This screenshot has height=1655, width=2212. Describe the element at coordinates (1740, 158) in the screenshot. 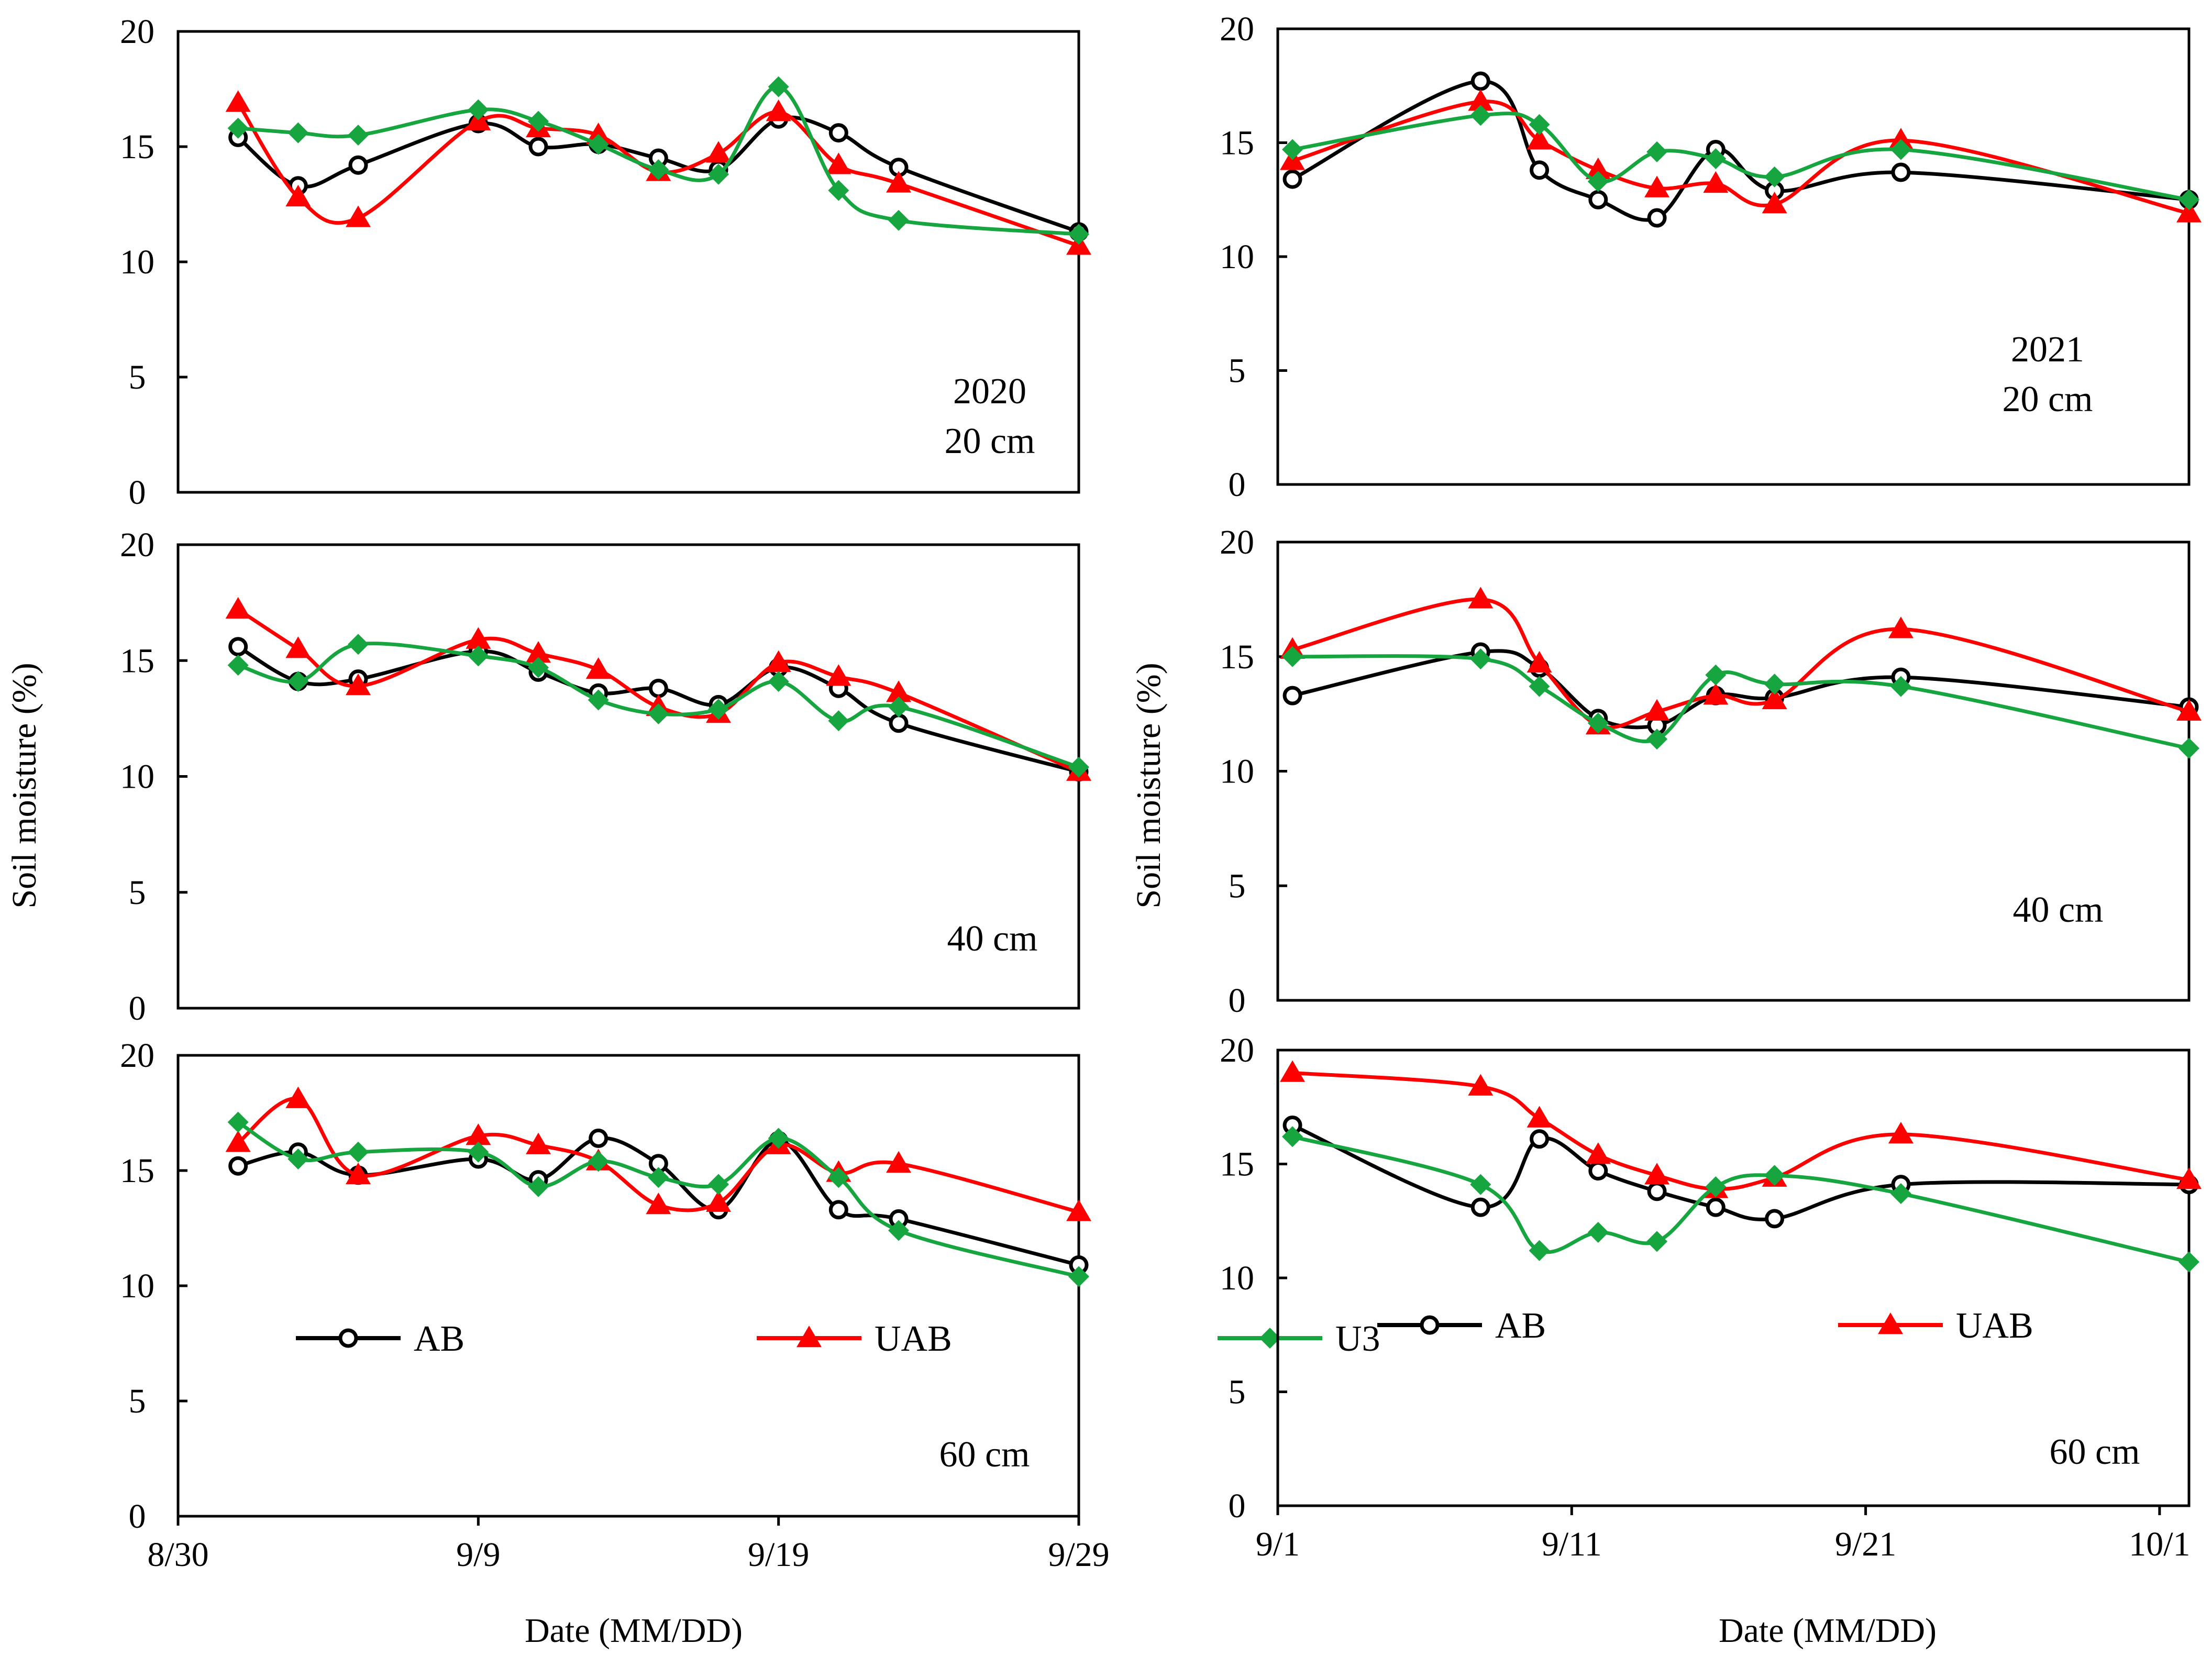

I see `series-line-UAB` at that location.